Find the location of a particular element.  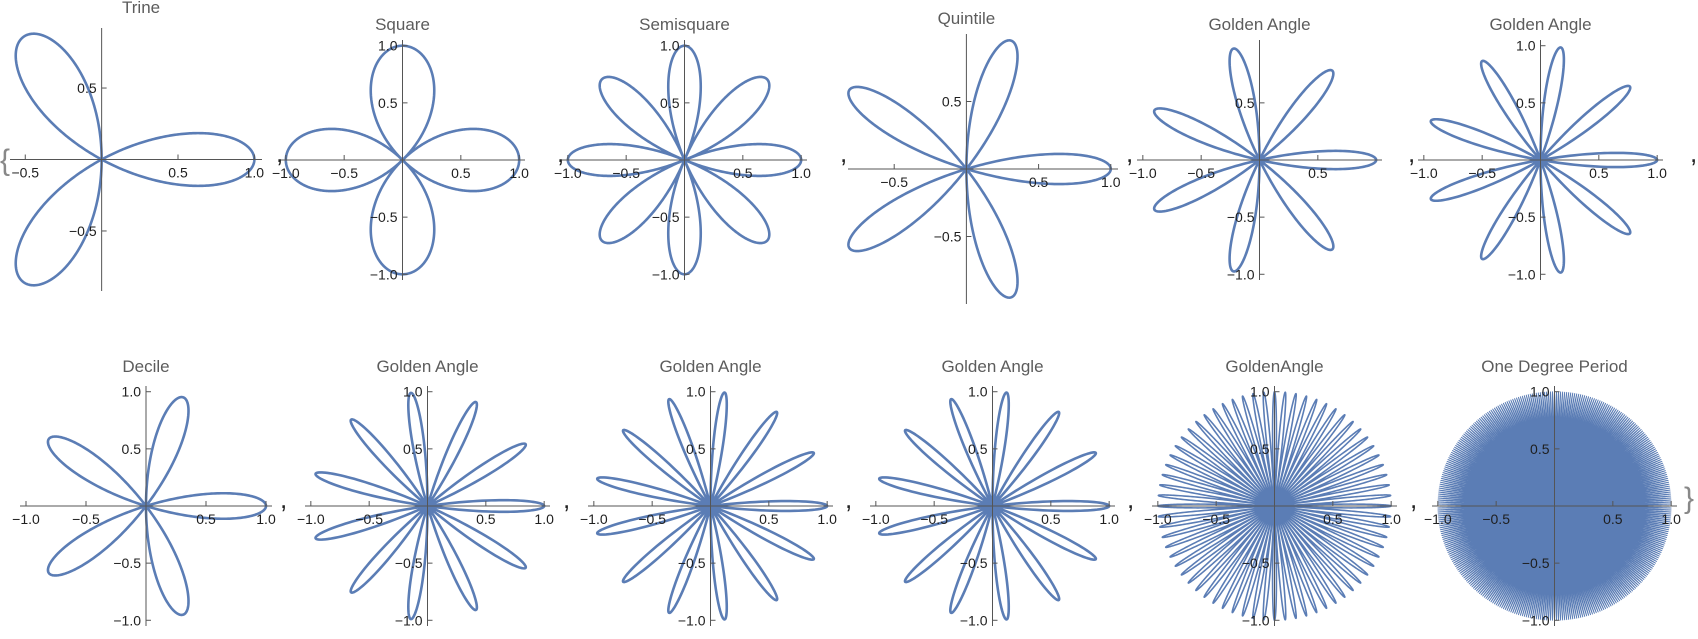

rose-plot-2: −1.0 −0.5 0.5 1.0 −1.0 −0.5 0.5 1.0 Square is located at coordinates (400, 148).